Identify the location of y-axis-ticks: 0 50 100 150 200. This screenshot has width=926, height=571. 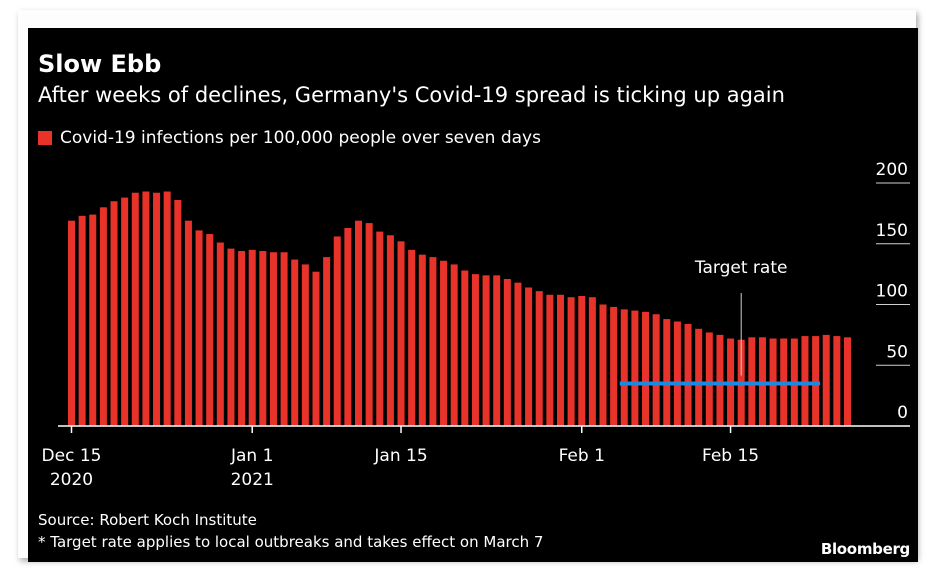
(892, 291).